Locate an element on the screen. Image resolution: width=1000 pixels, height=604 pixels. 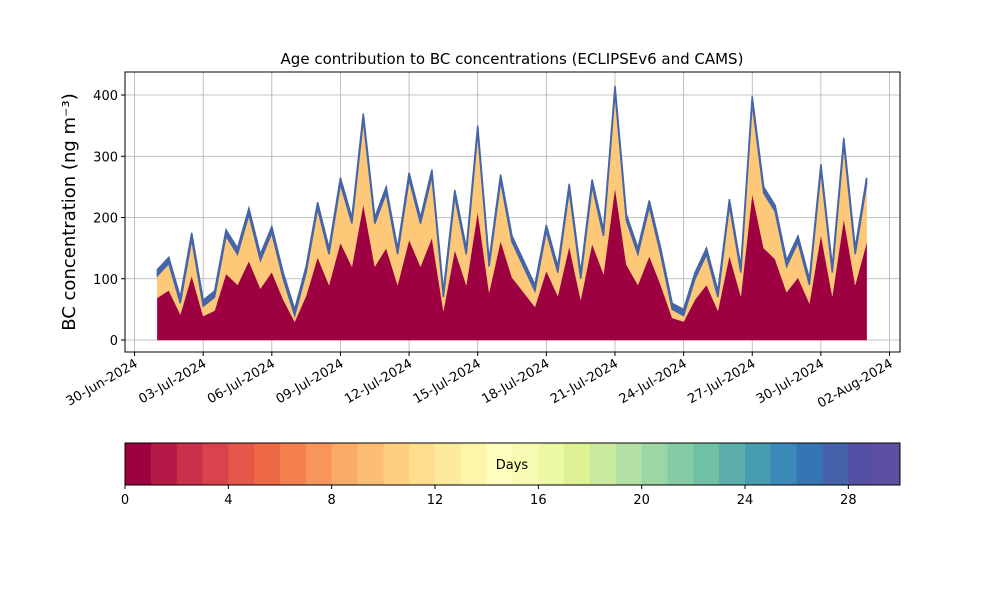
colorbar-tick-label: 20 is located at coordinates (641, 500).